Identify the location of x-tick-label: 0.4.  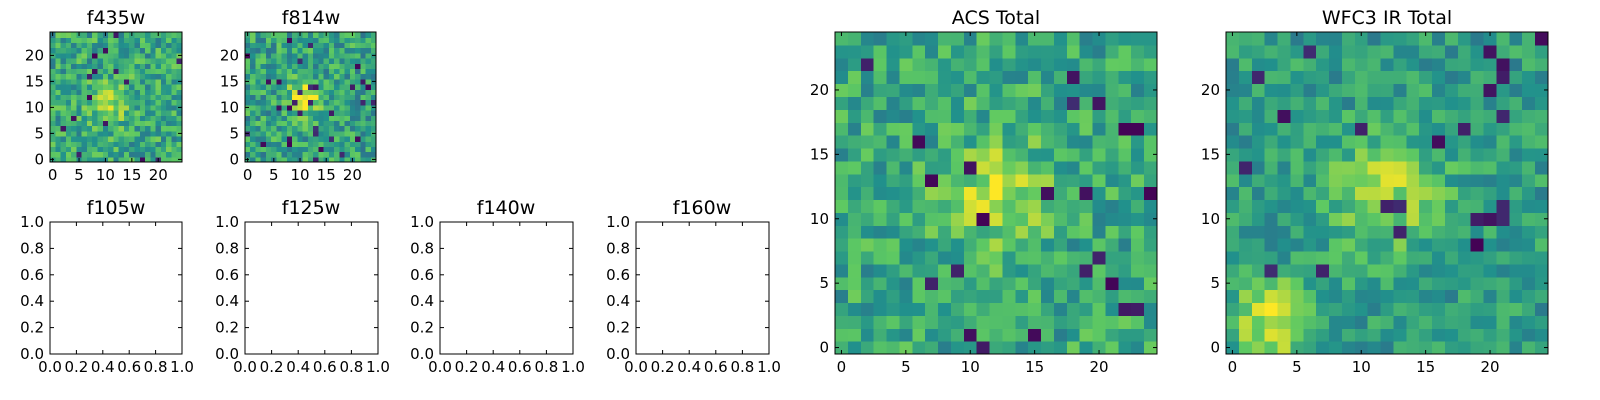
(493, 367).